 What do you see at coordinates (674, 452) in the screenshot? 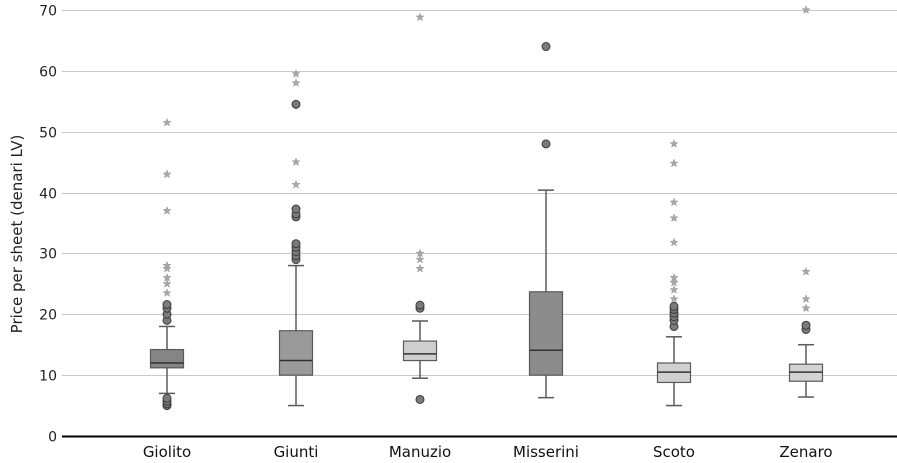
I see `x-category-label: Scoto` at bounding box center [674, 452].